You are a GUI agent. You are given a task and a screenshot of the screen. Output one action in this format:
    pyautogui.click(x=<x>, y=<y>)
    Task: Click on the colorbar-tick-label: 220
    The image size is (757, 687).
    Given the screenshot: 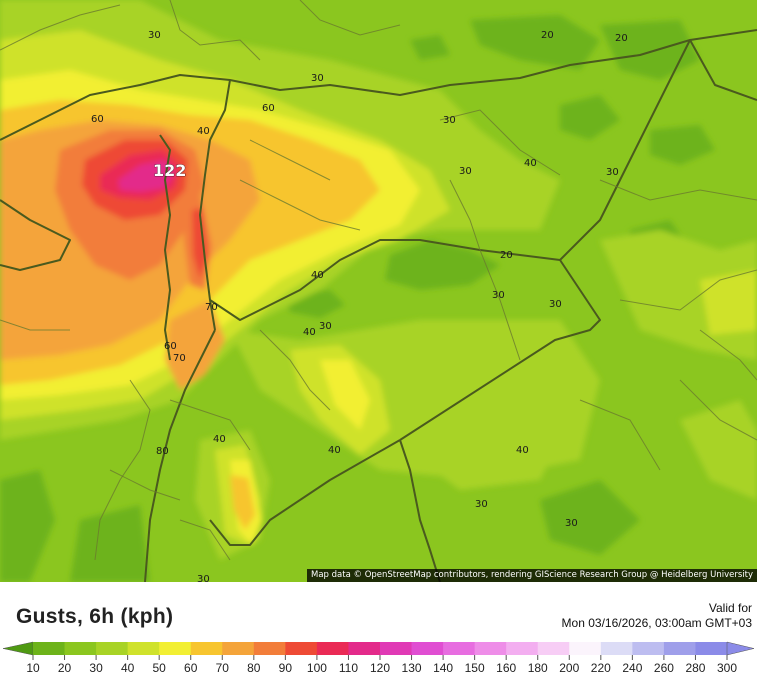 What is the action you would take?
    pyautogui.click(x=601, y=668)
    